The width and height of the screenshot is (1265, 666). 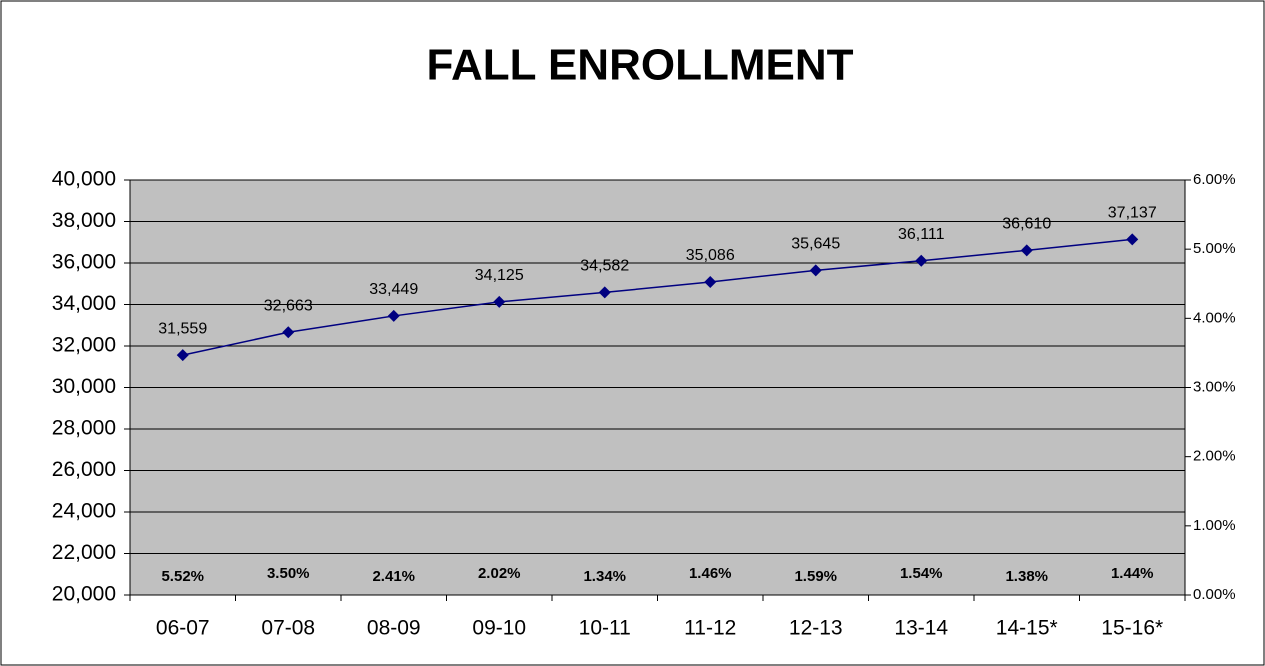 I want to click on data-label: 36,610, so click(x=1026, y=224).